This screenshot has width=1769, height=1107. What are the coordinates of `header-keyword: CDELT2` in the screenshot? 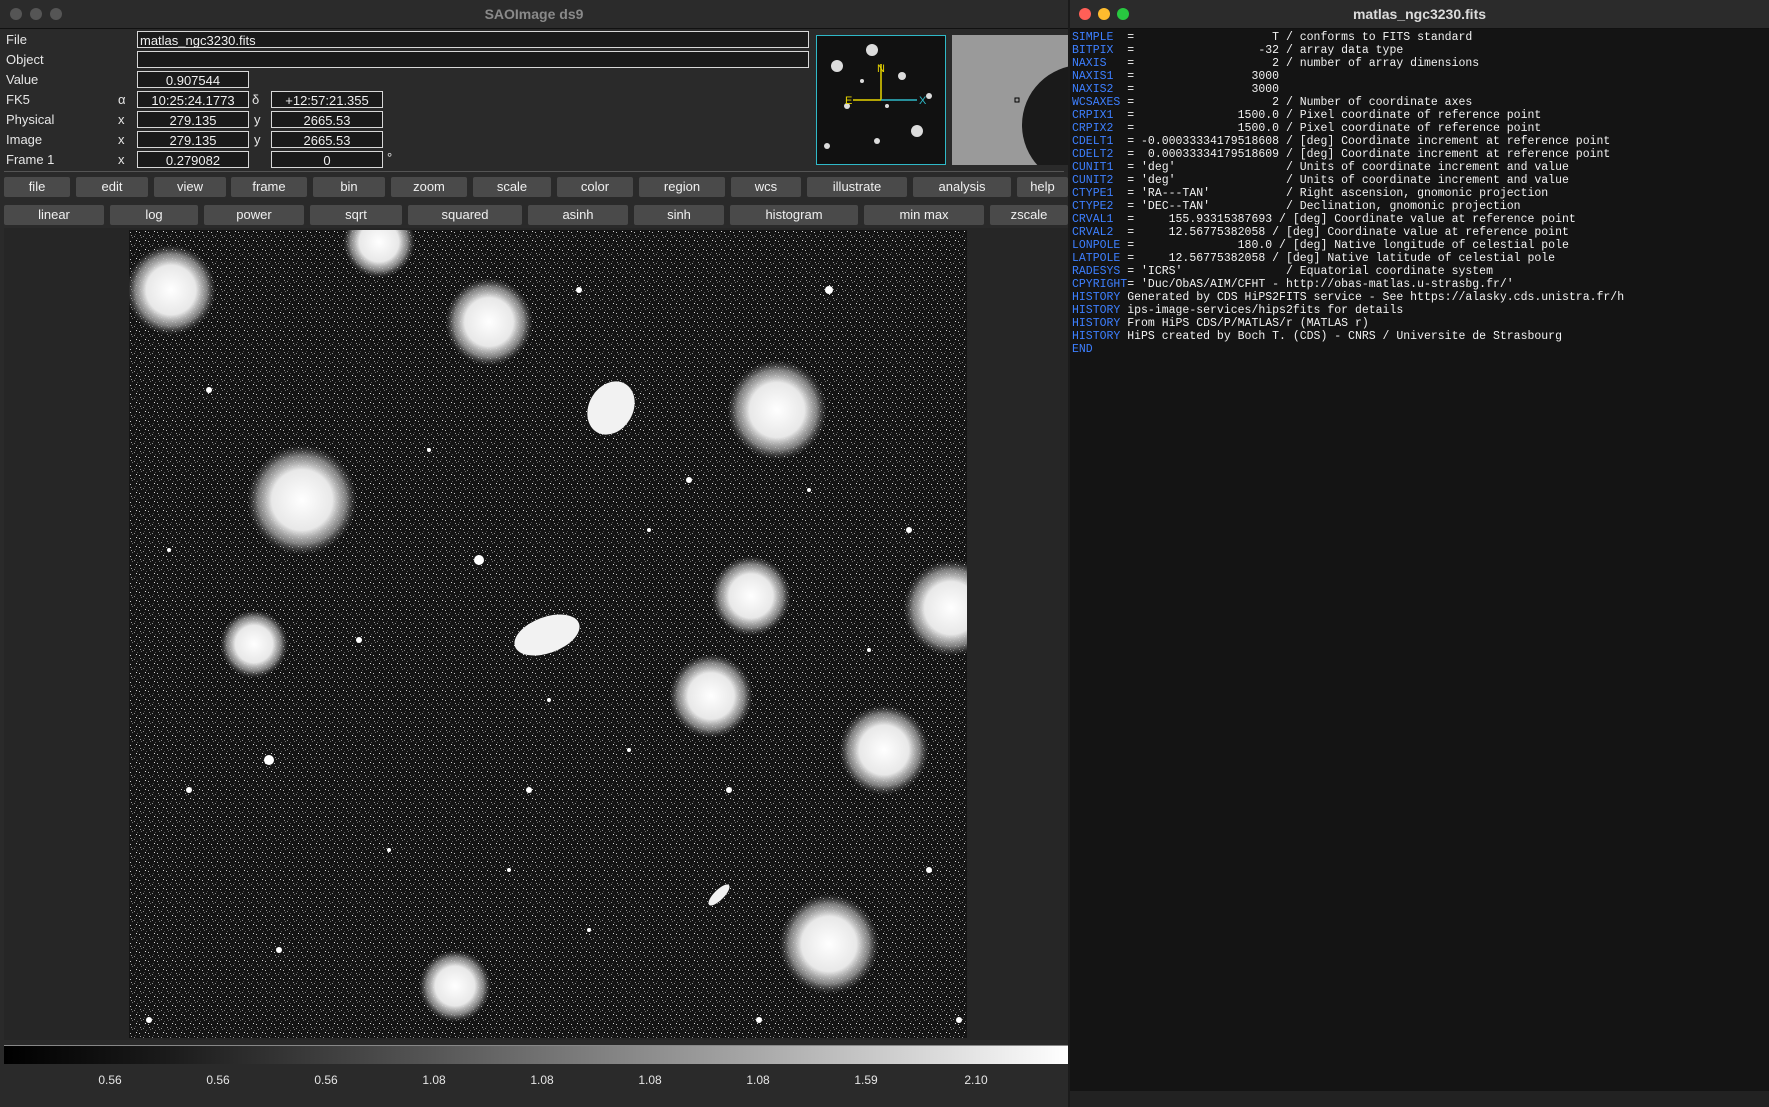 It's located at (1100, 154).